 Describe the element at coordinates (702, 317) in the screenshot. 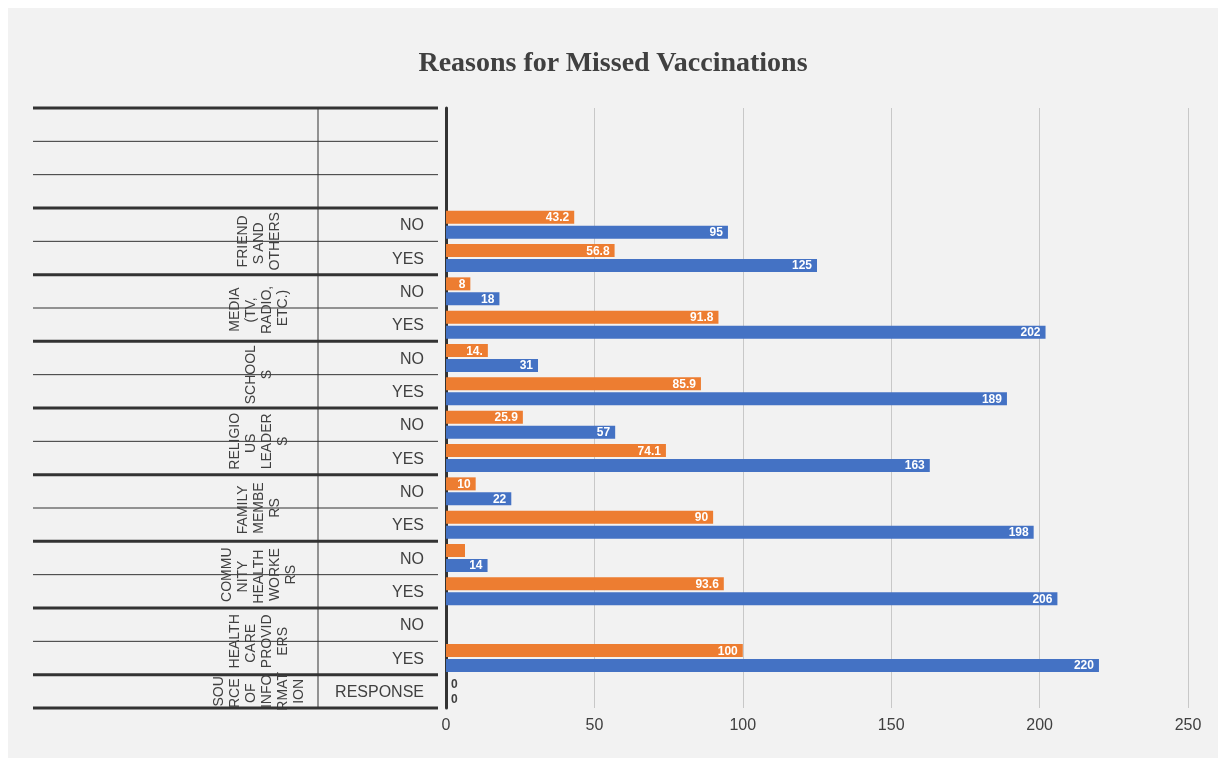

I see `data-label: 91.8` at that location.